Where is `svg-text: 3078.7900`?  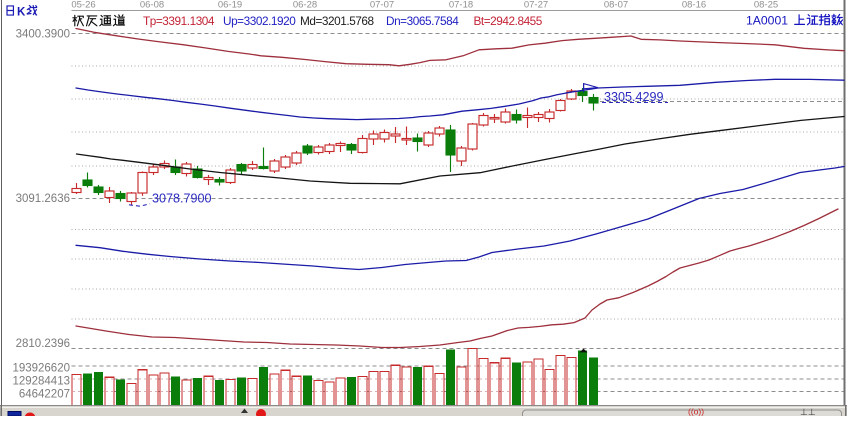
svg-text: 3078.7900 is located at coordinates (182, 199).